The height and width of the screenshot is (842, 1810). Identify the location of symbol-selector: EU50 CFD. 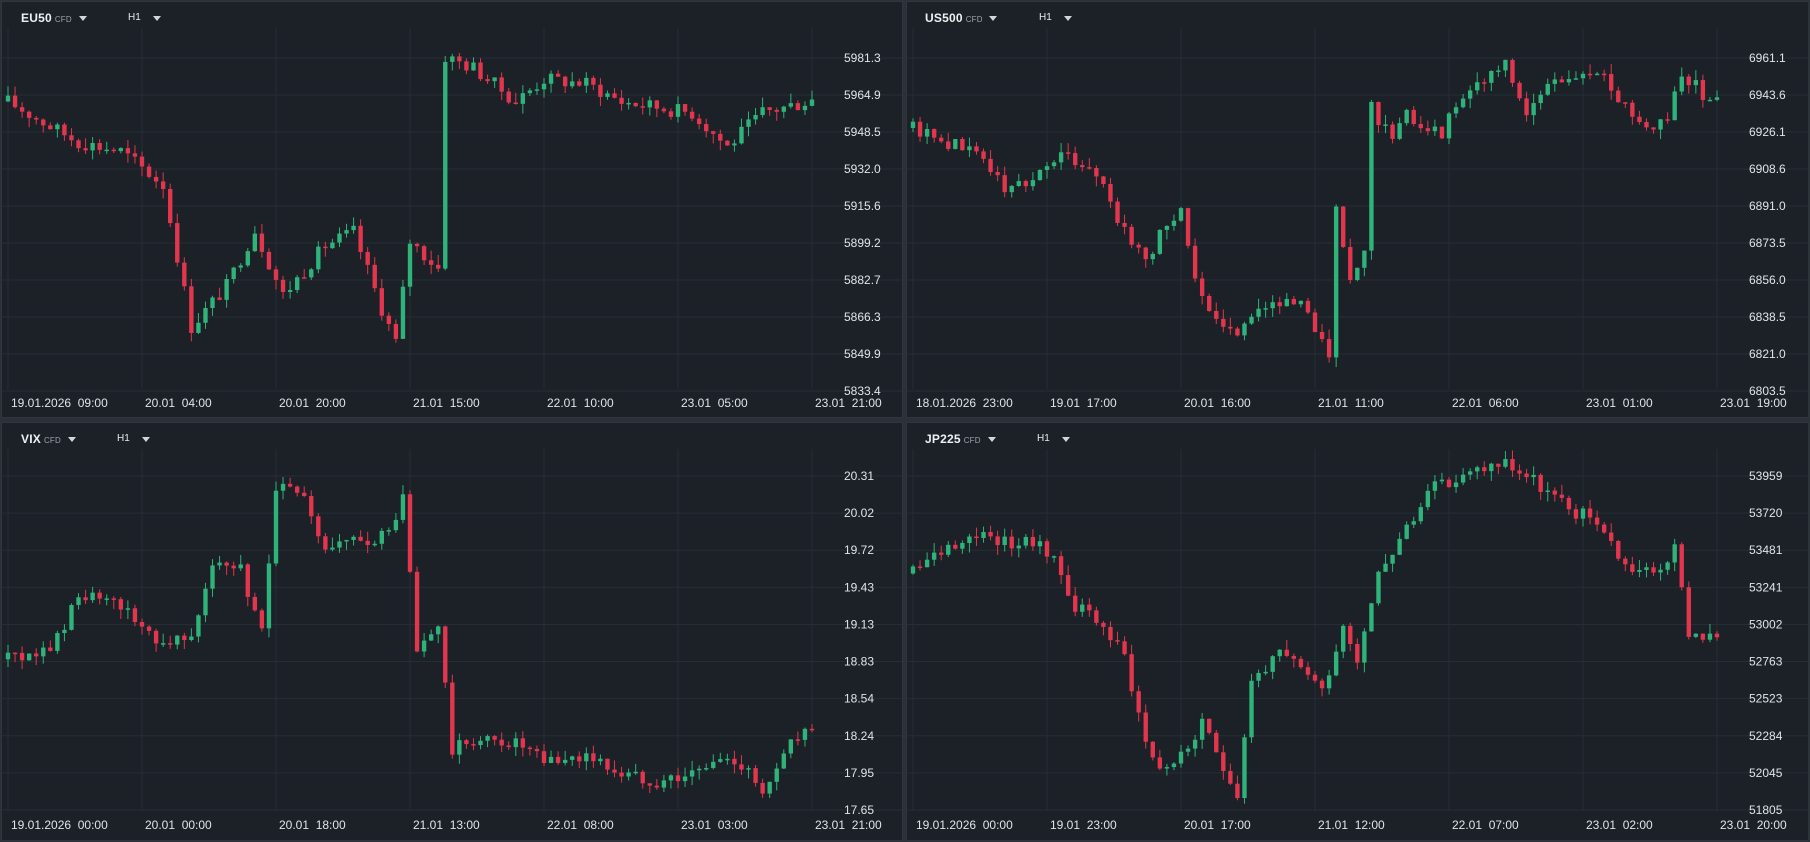
(46, 18).